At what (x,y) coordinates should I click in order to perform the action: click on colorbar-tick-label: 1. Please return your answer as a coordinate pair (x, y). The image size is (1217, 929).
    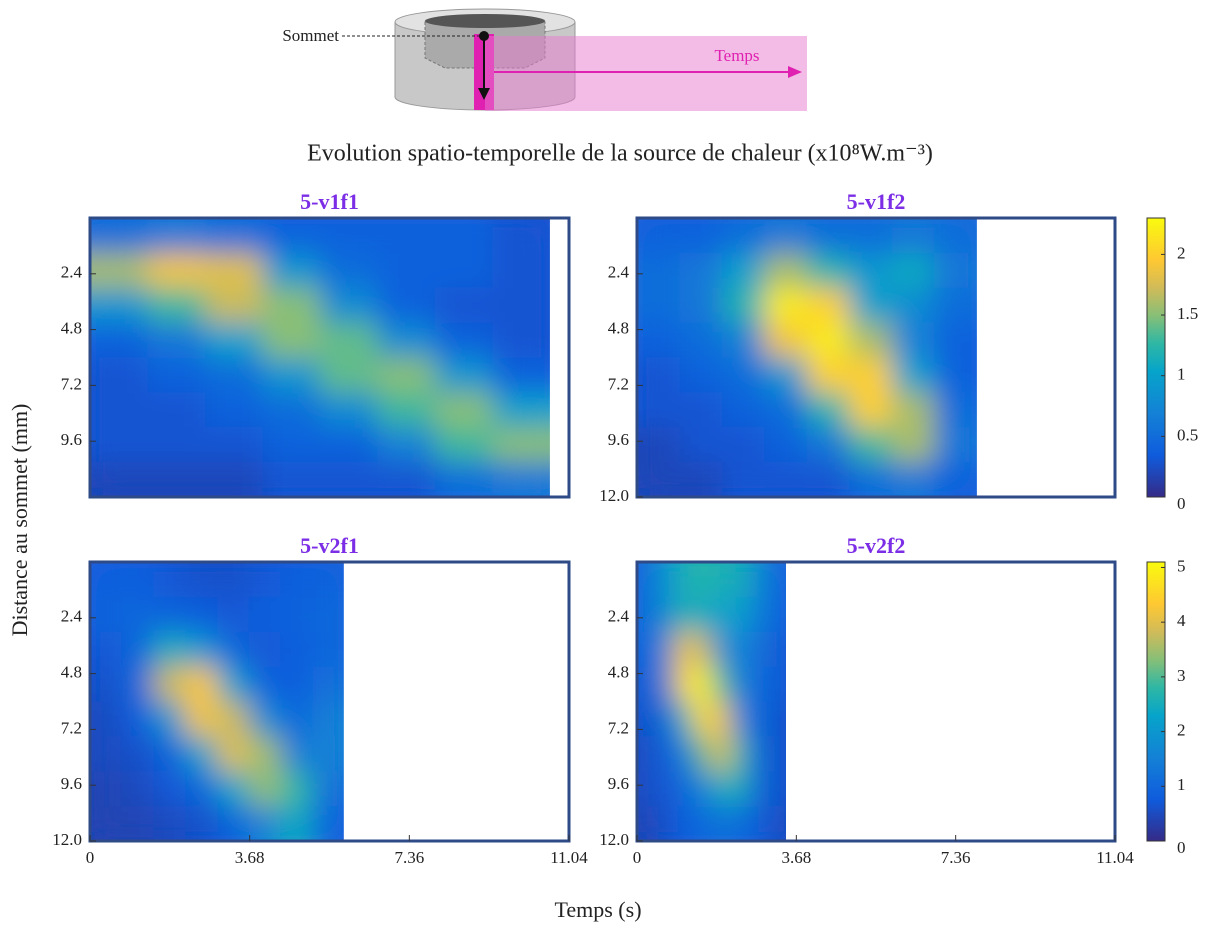
    Looking at the image, I should click on (1181, 374).